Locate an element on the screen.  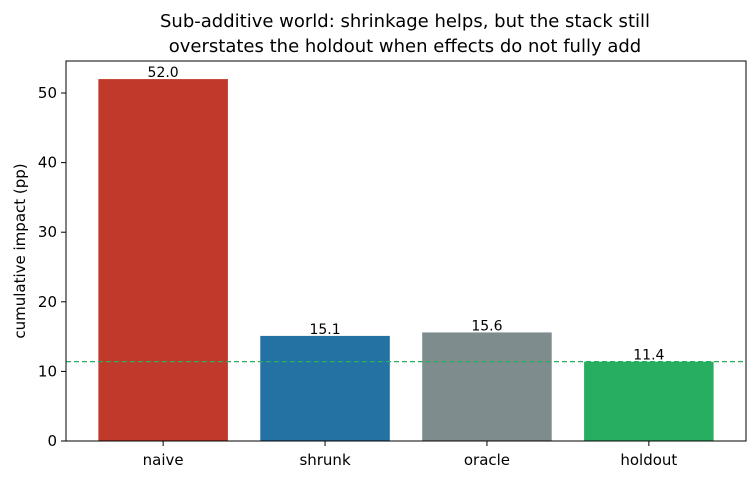
y-tick-label-40: 40 is located at coordinates (47, 163).